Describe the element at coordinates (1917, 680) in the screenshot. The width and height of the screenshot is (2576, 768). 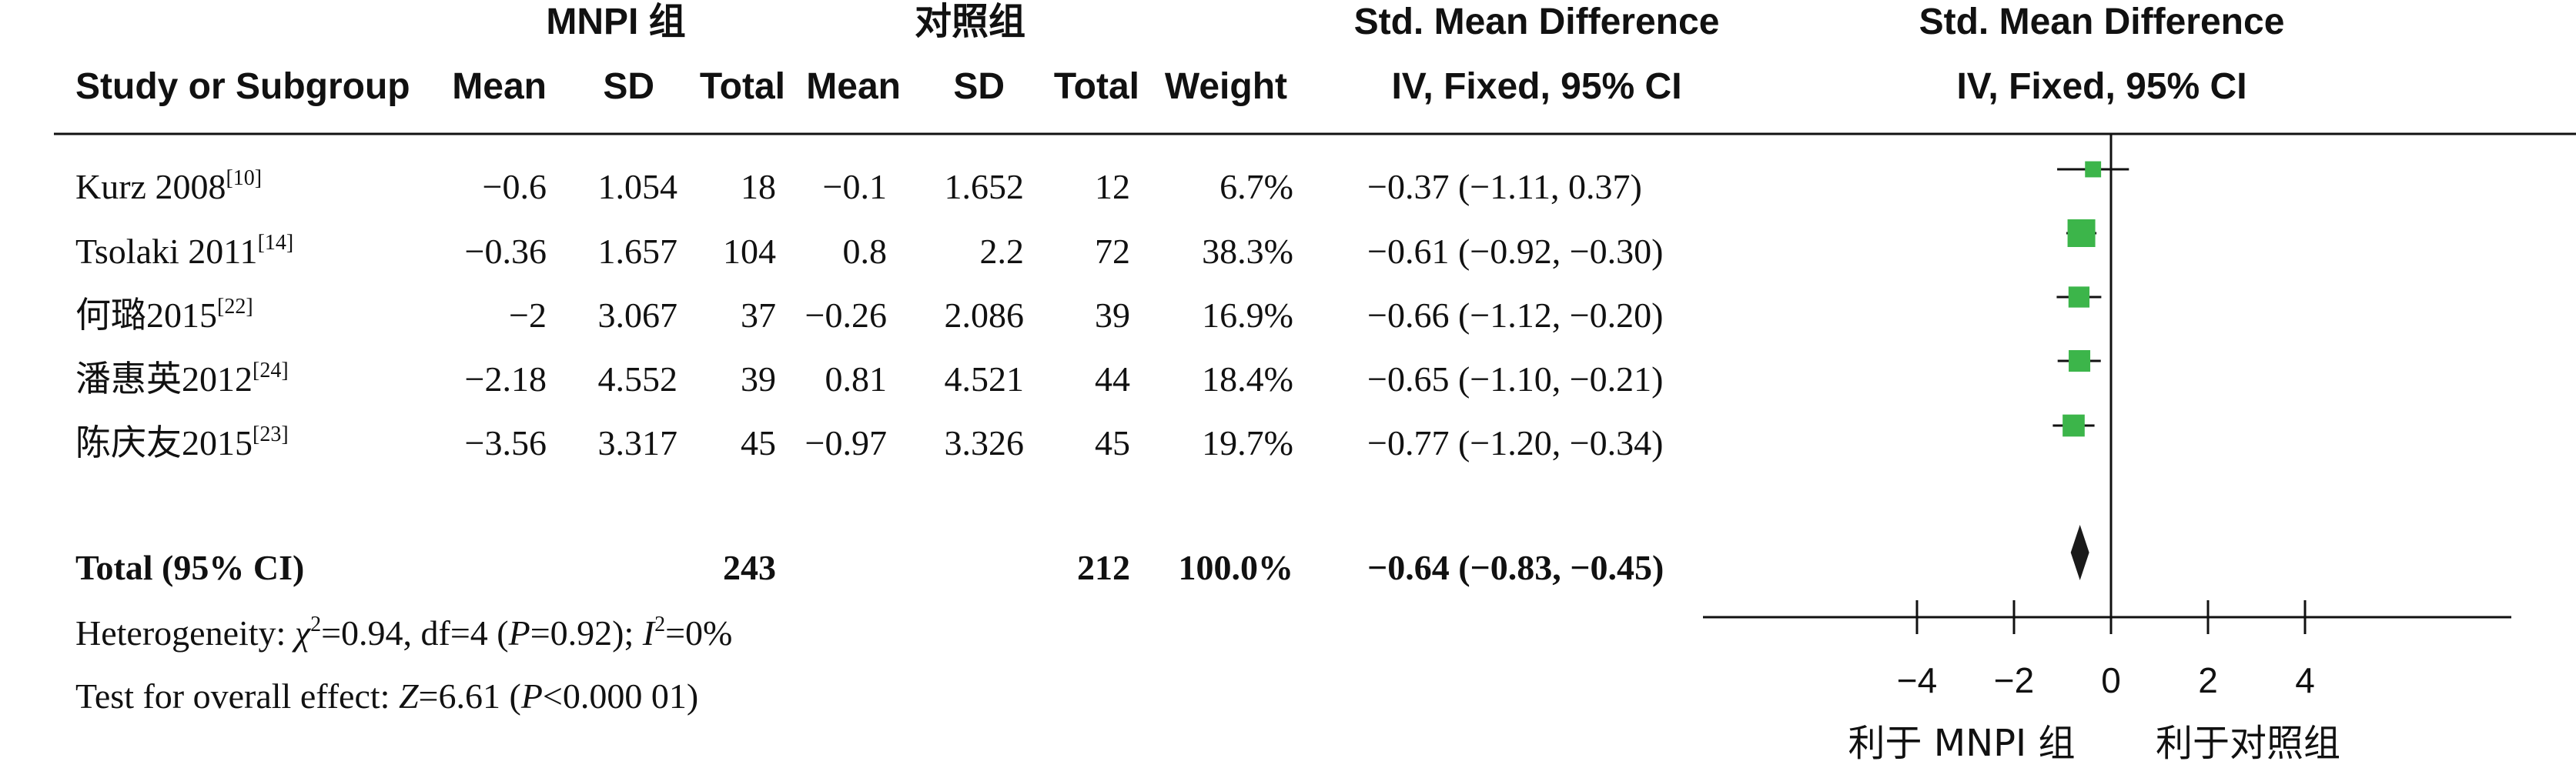
I see `x-tick-label: −4` at that location.